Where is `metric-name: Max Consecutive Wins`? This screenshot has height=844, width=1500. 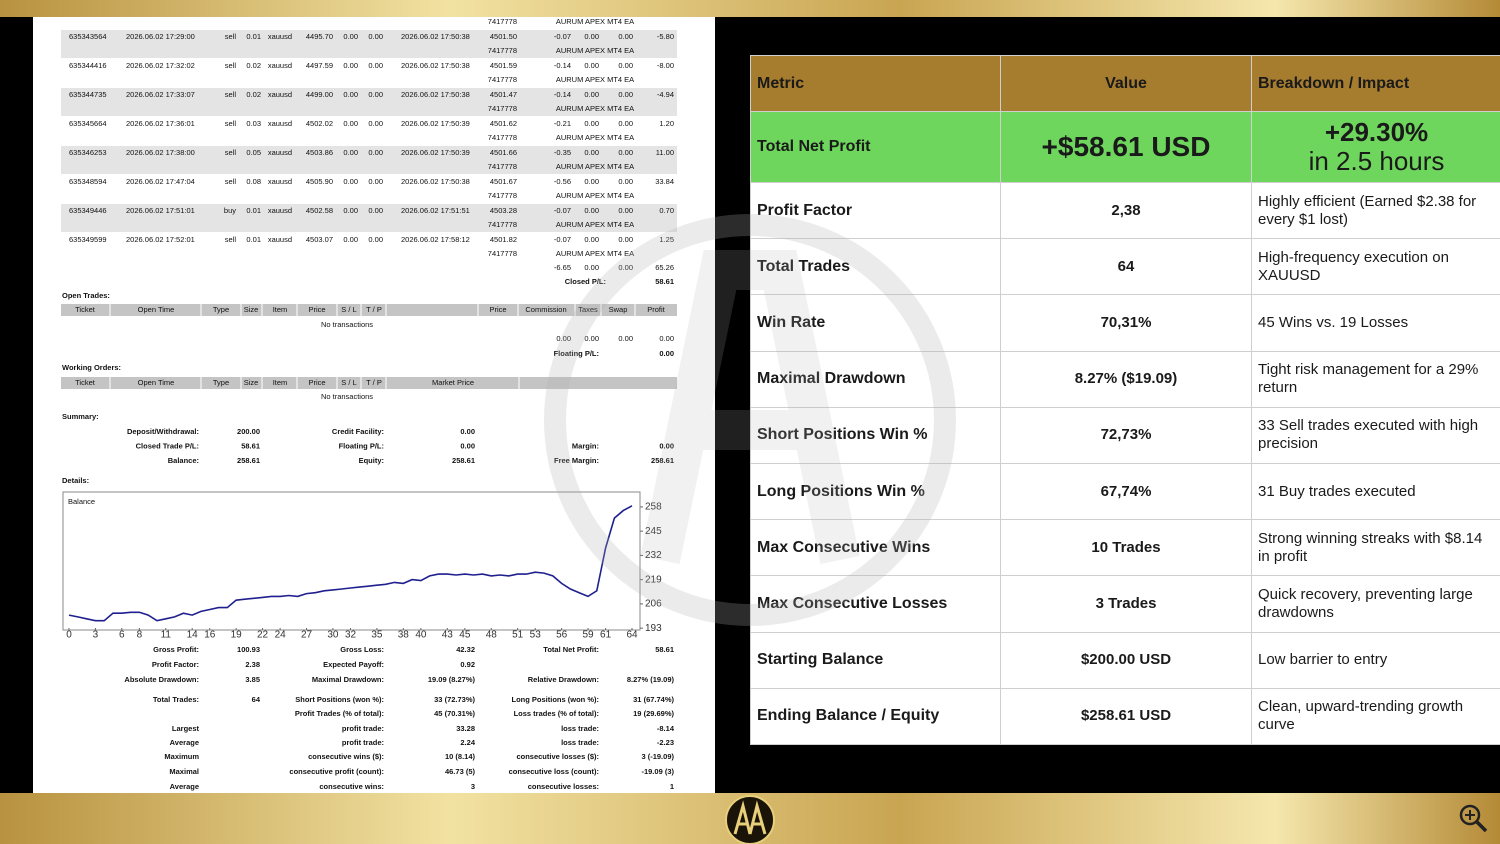 metric-name: Max Consecutive Wins is located at coordinates (875, 548).